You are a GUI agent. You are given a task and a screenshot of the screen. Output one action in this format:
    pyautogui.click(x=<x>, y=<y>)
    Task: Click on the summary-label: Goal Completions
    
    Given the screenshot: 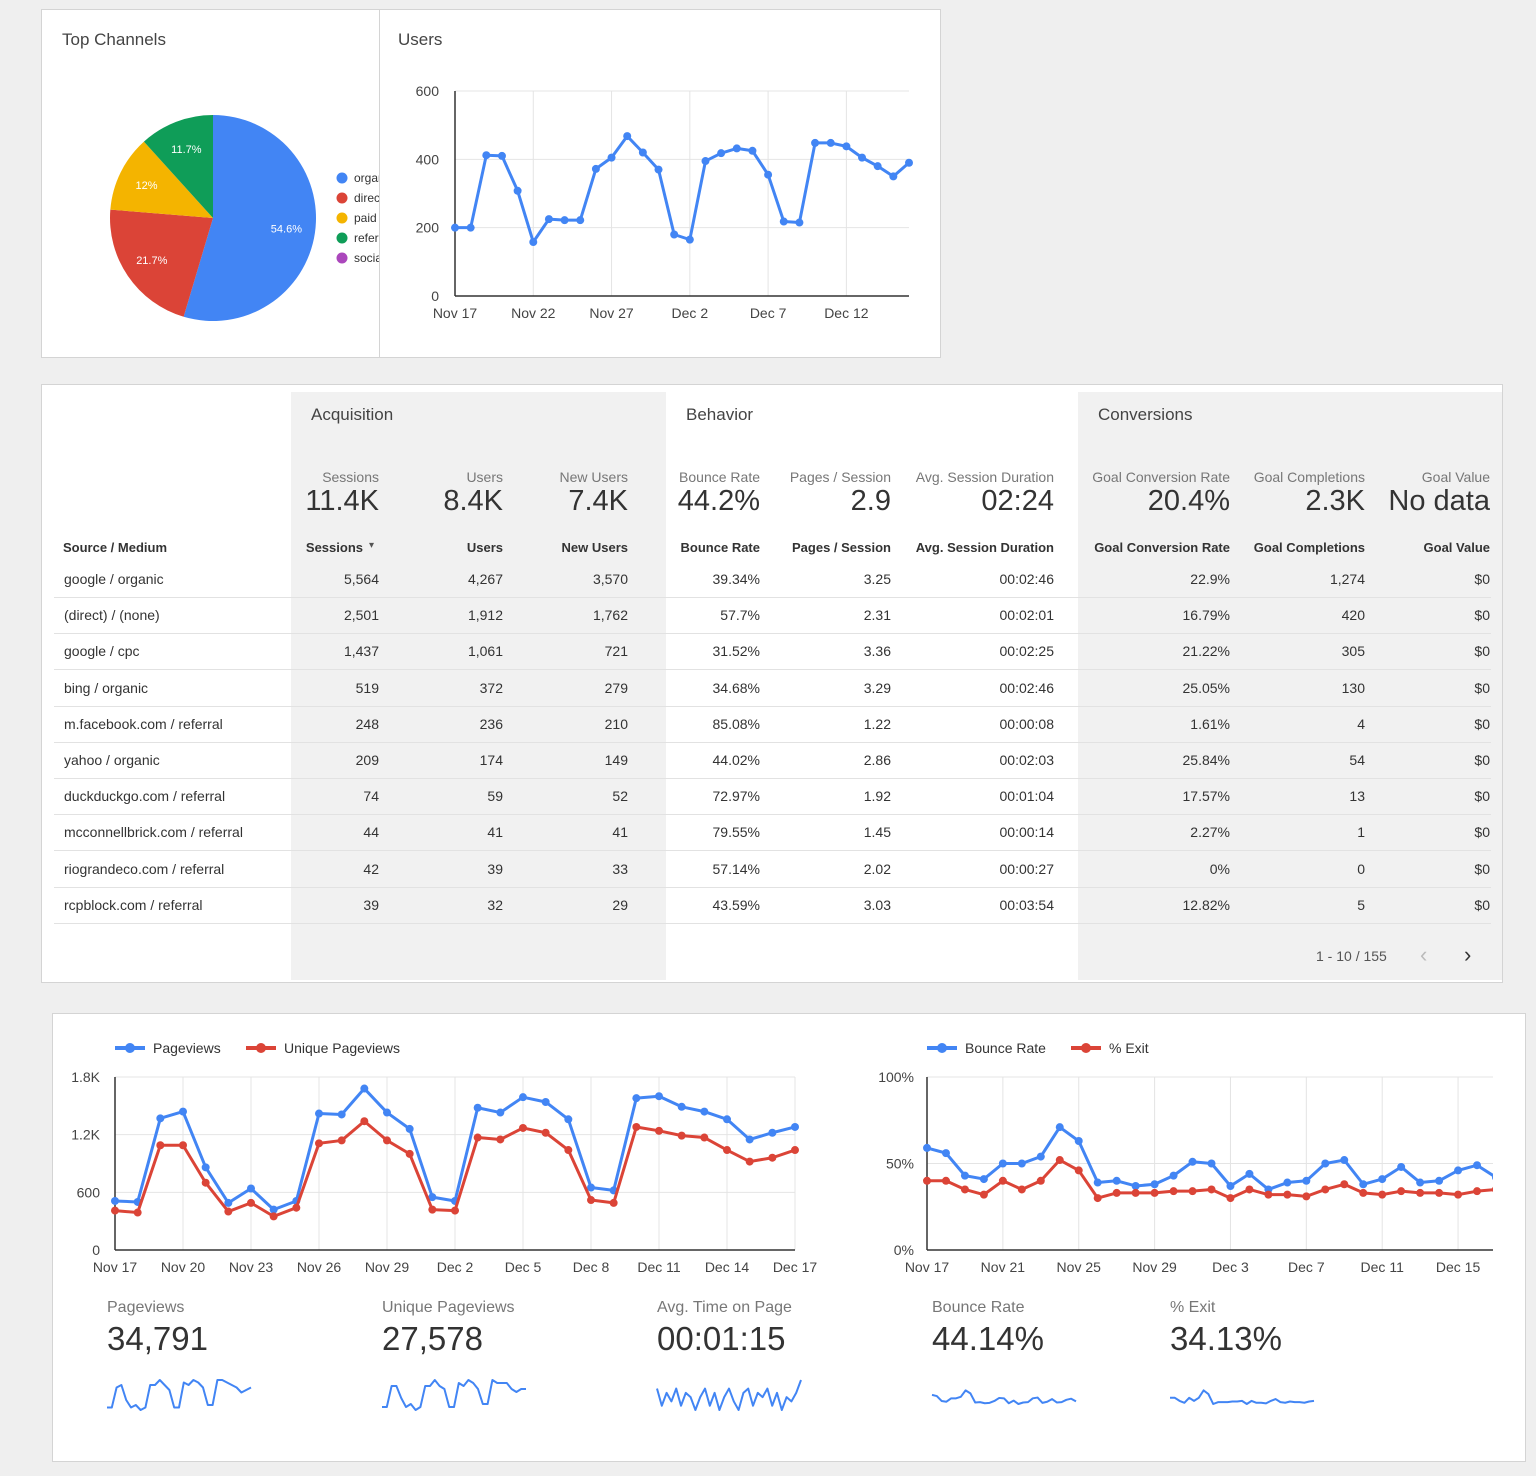 What is the action you would take?
    pyautogui.click(x=1309, y=477)
    